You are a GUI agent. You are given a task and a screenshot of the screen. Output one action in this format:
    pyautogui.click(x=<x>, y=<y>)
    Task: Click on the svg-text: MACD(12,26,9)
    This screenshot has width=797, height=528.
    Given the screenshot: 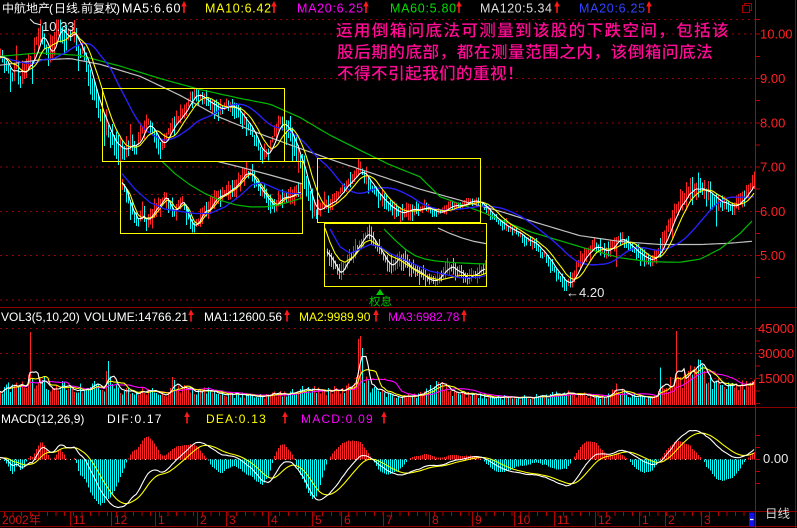 What is the action you would take?
    pyautogui.click(x=42, y=419)
    